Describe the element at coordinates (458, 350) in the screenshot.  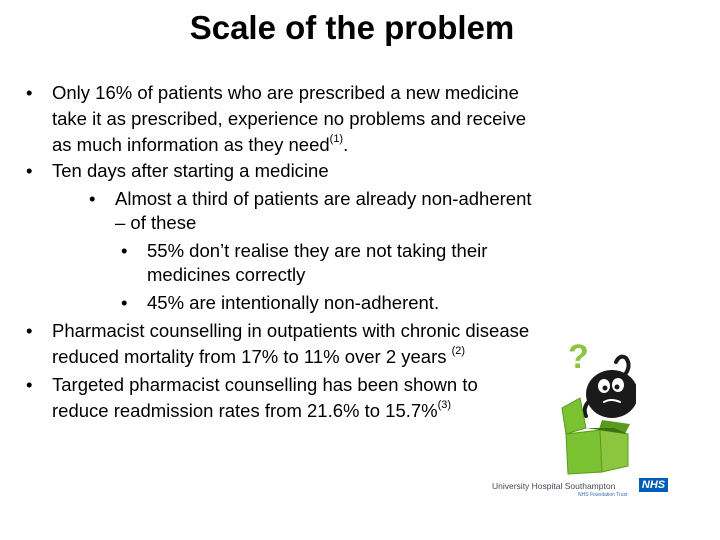
I see `reference-2: (2)` at that location.